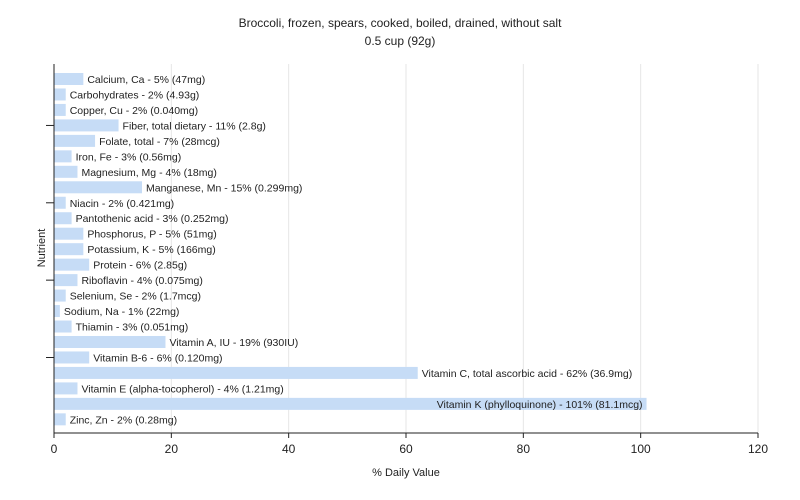 The height and width of the screenshot is (500, 800). I want to click on bar-label-22: Zinc, Zn - 2% (0.28mg), so click(123, 420).